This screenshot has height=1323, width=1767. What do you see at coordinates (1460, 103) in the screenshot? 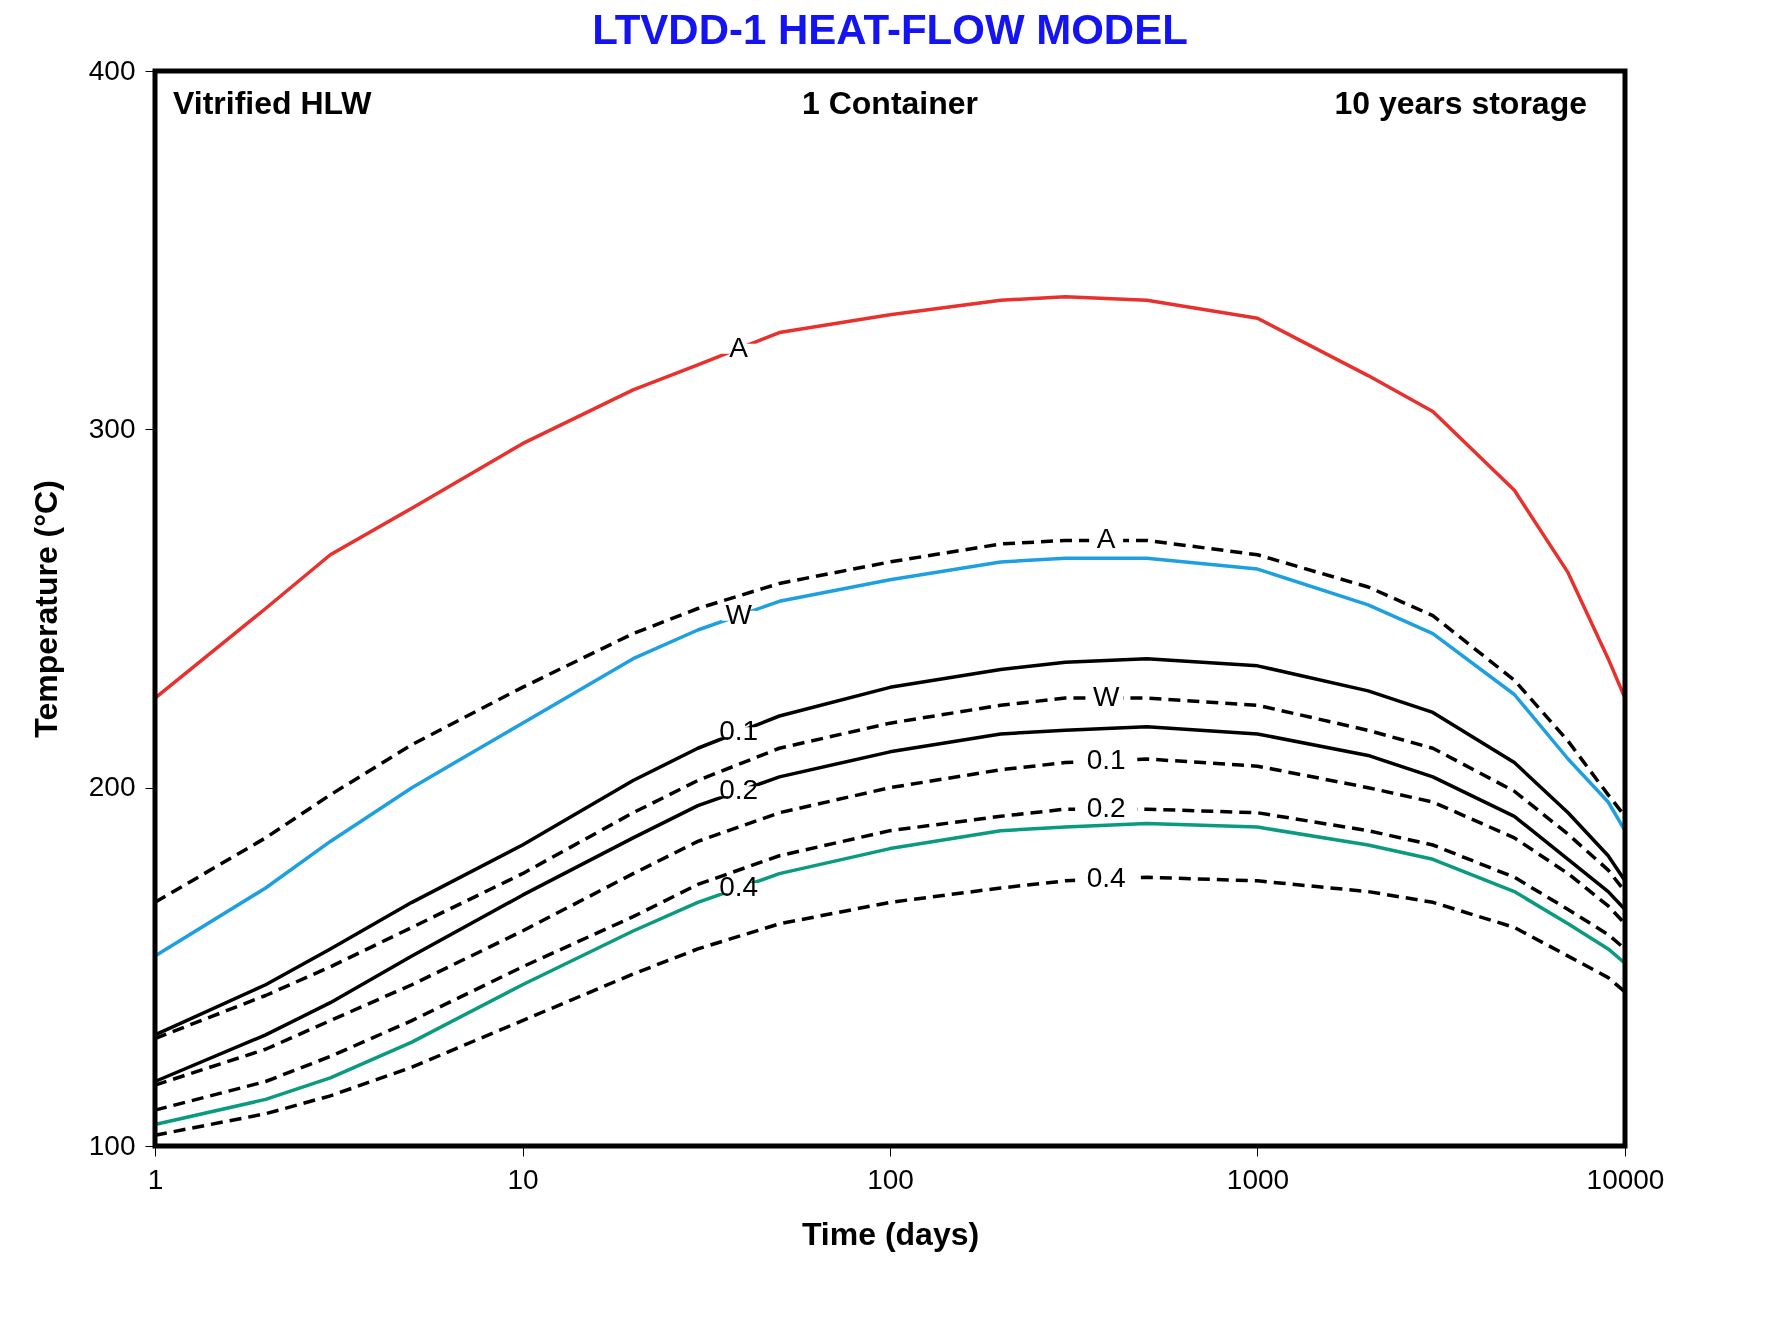
I see `annotation: 10 years storage` at bounding box center [1460, 103].